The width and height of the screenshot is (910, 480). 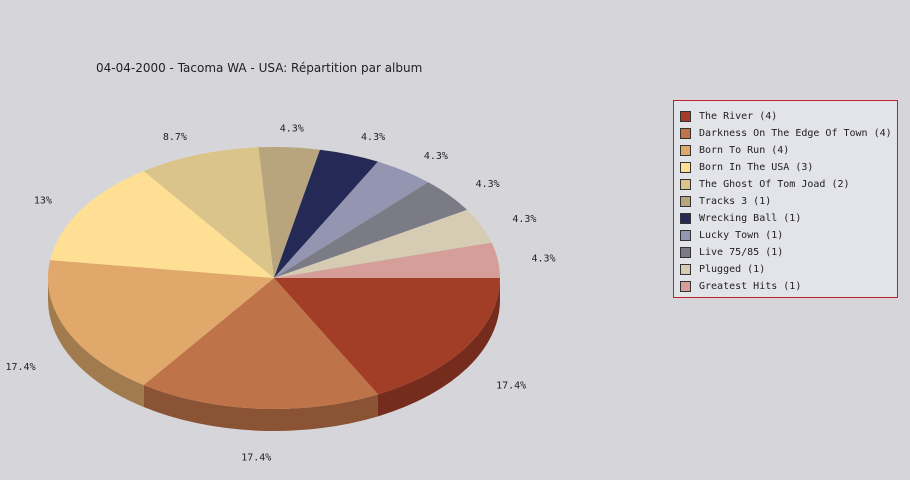 I want to click on pie-slice-greatest-hits, so click(x=387, y=260).